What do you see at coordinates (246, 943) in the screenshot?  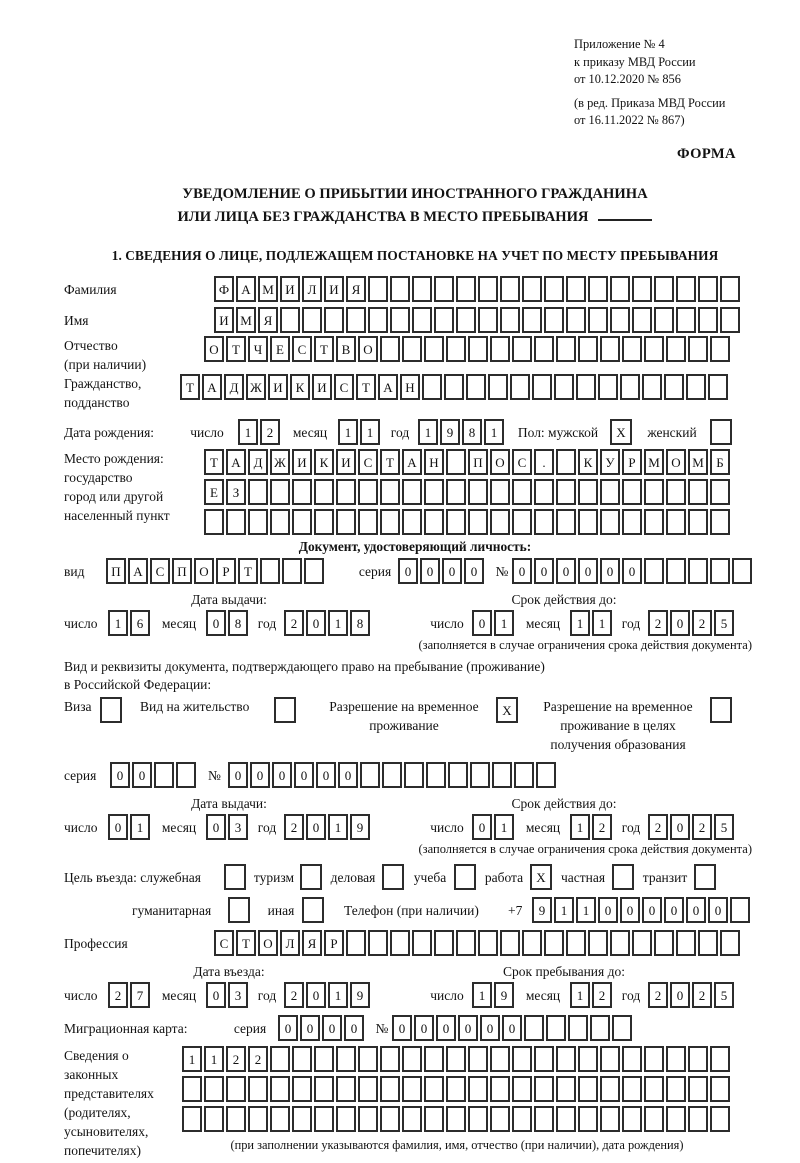 I see `char-cell: Т` at bounding box center [246, 943].